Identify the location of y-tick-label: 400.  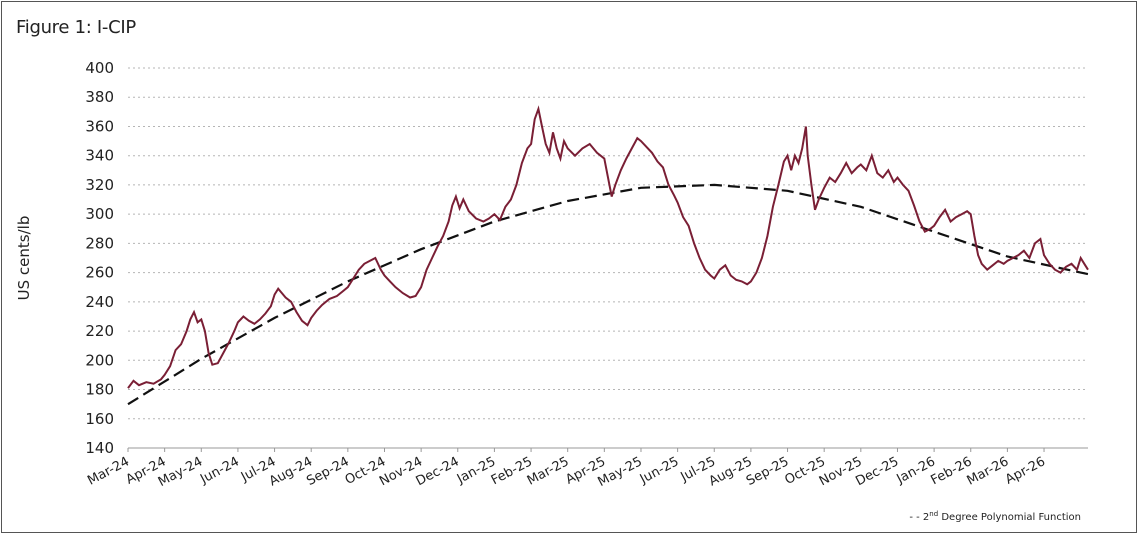
(99, 68).